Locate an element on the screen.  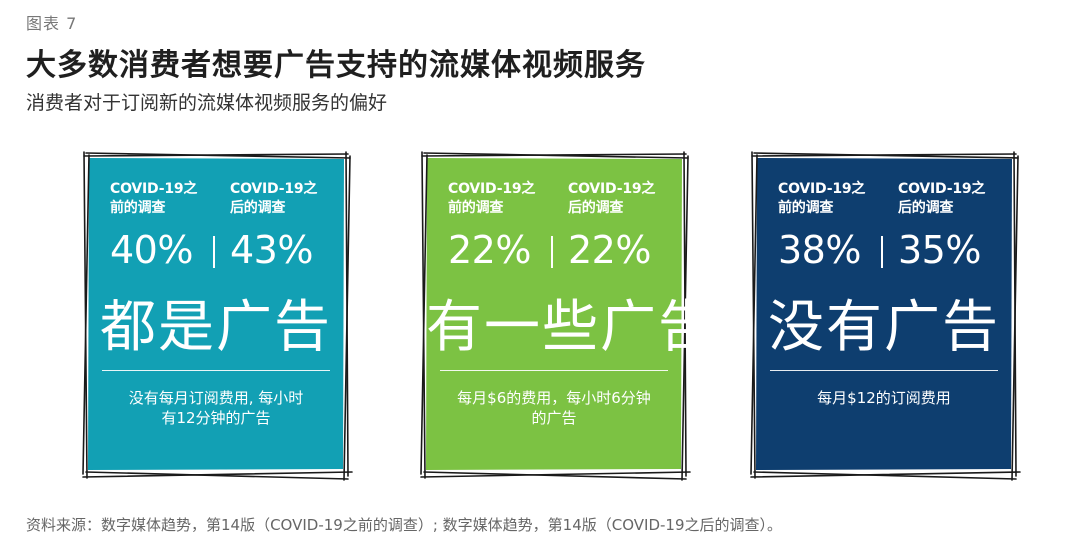
value-after: 43% is located at coordinates (271, 250).